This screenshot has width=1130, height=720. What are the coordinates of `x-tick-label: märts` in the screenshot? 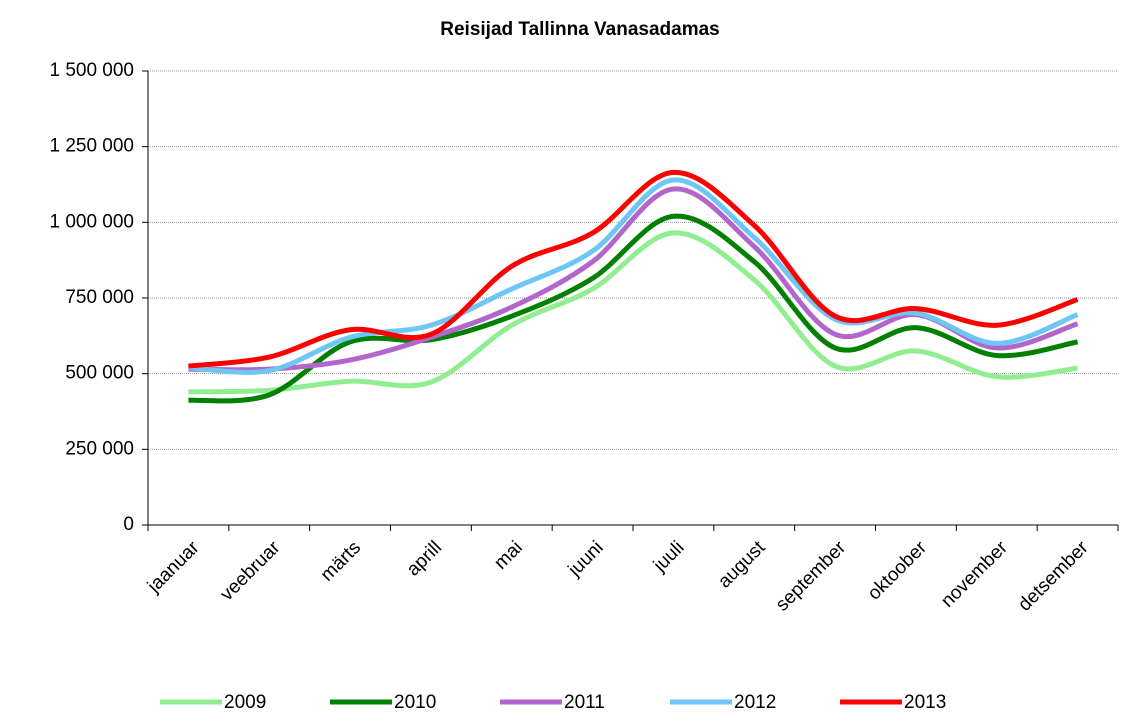 It's located at (341, 561).